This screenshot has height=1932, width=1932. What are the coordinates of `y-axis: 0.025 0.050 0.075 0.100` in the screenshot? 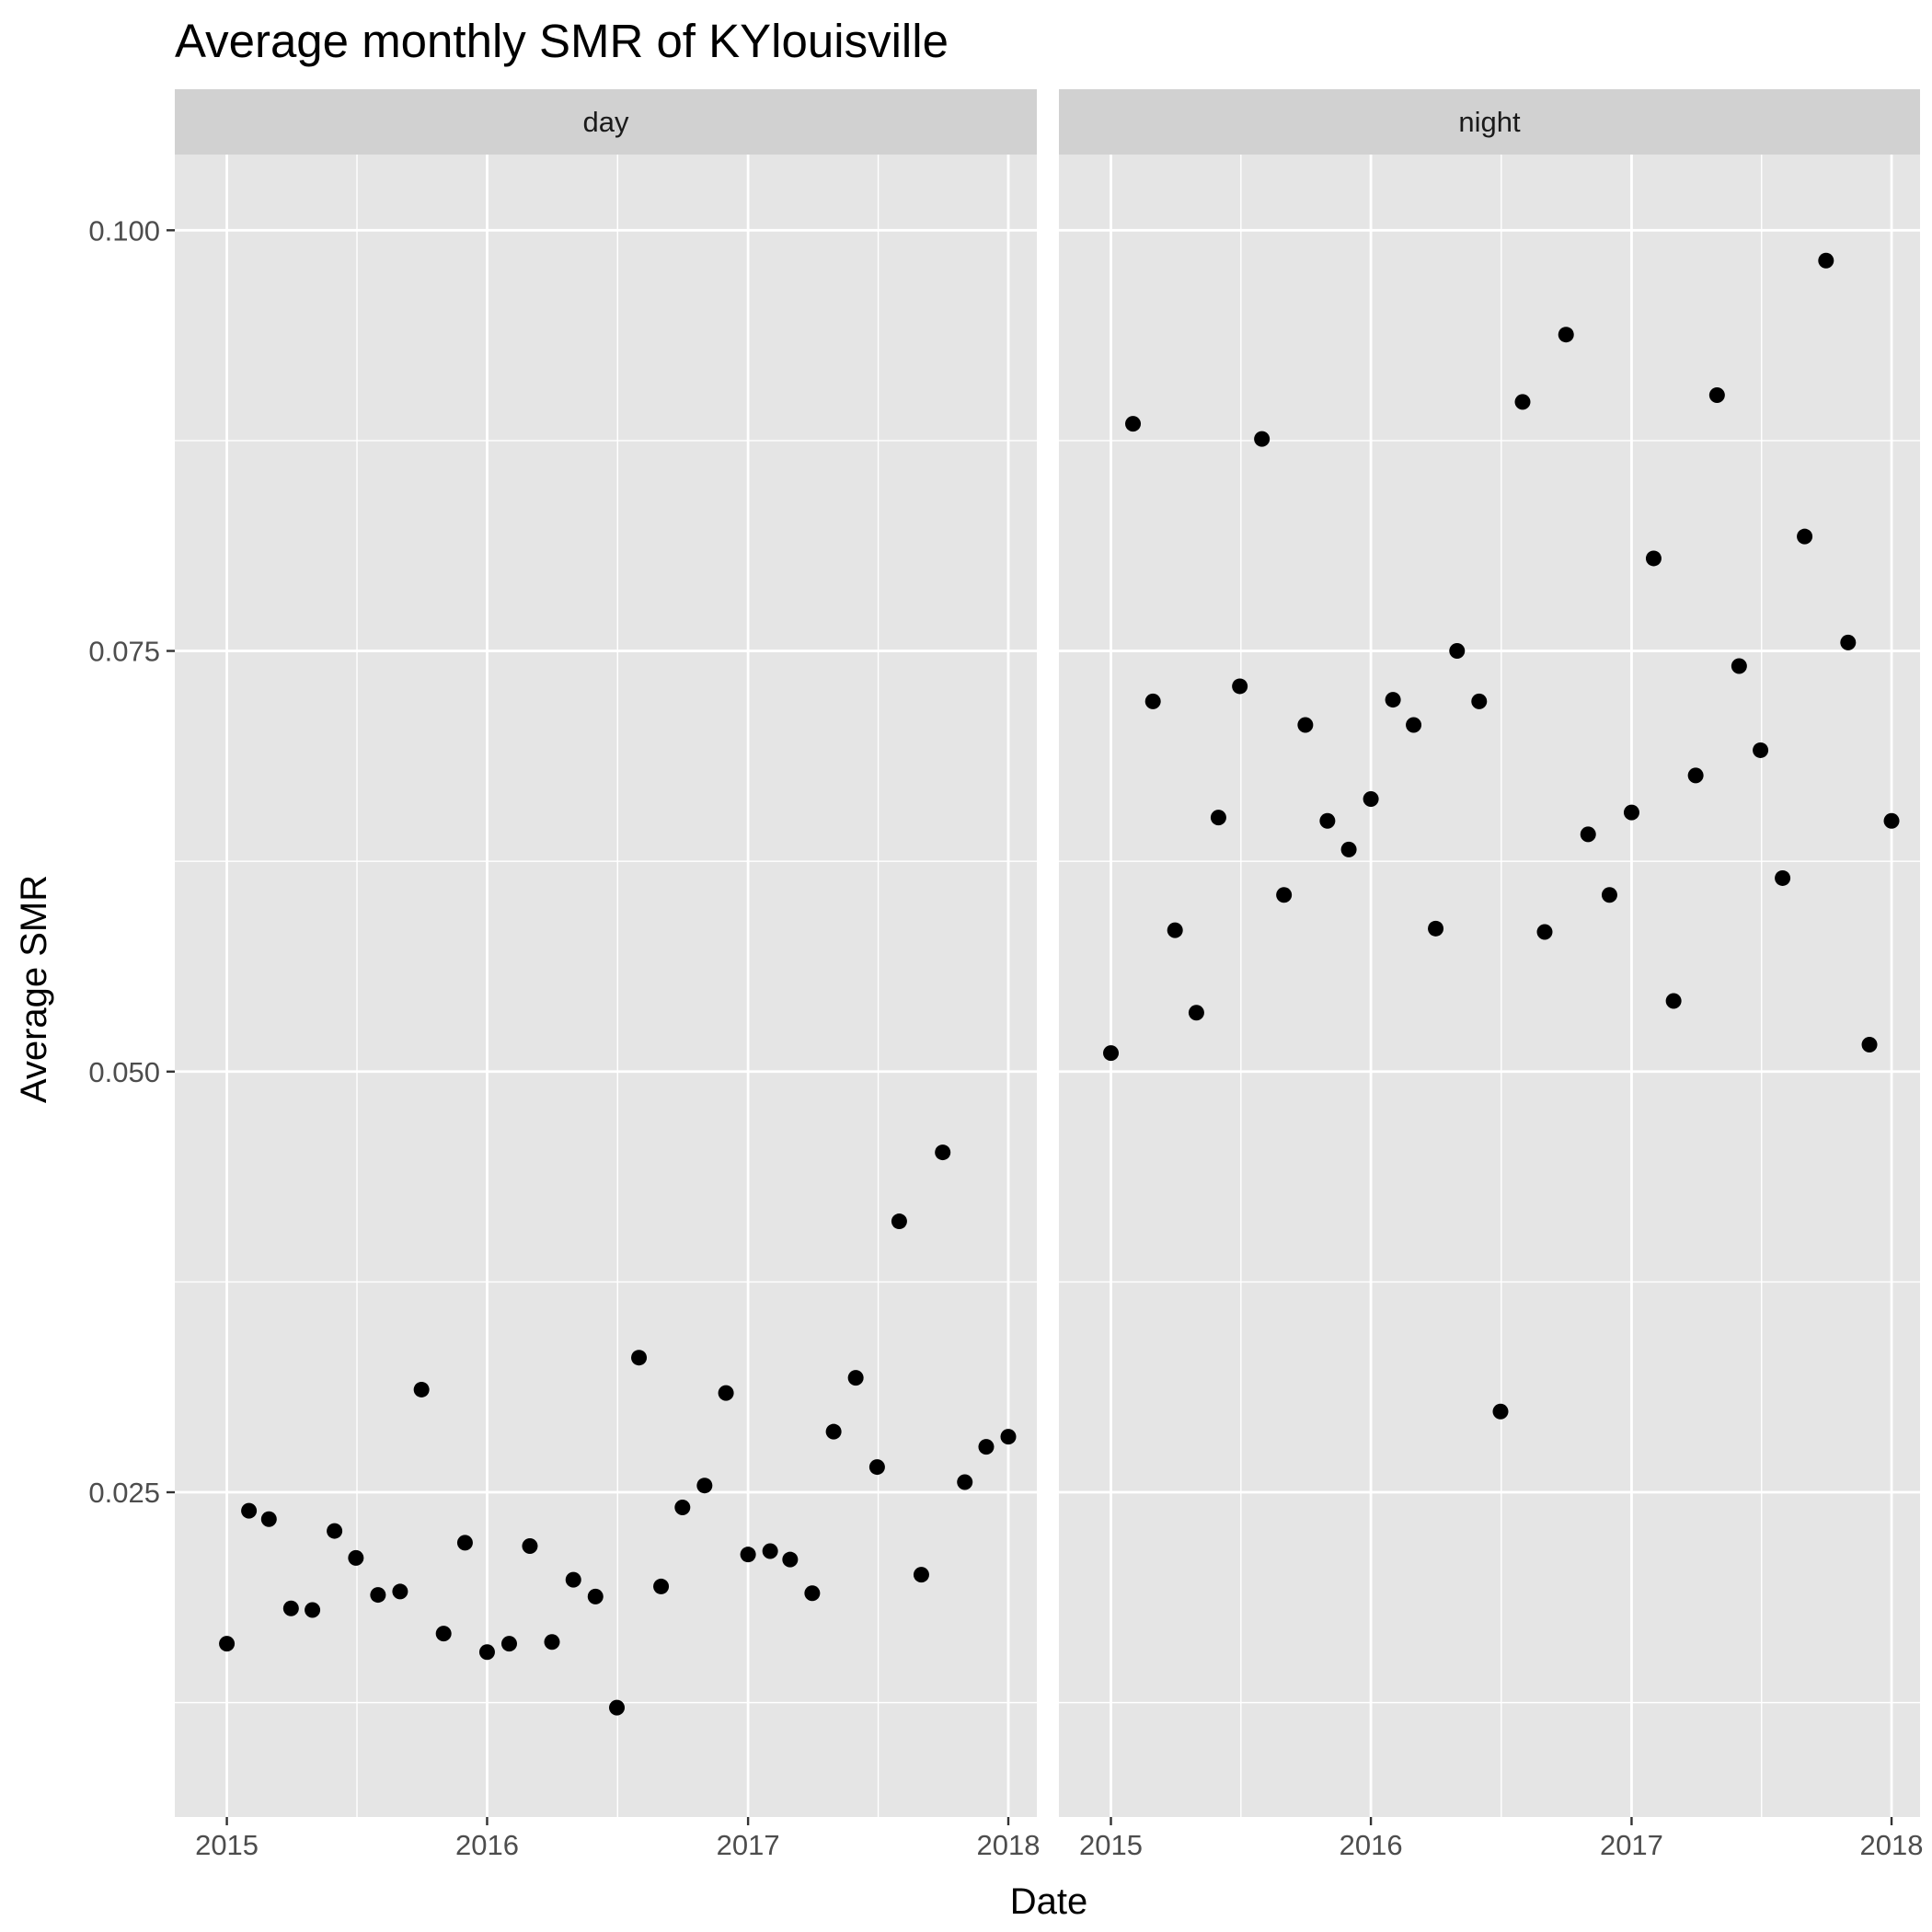 It's located at (131, 861).